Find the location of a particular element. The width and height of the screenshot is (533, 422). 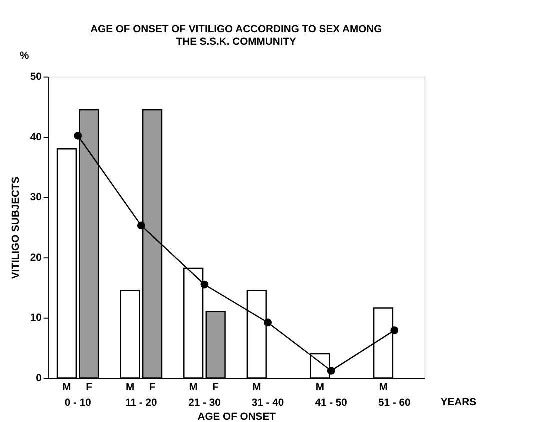

y-tick-label: 10 is located at coordinates (36, 318).